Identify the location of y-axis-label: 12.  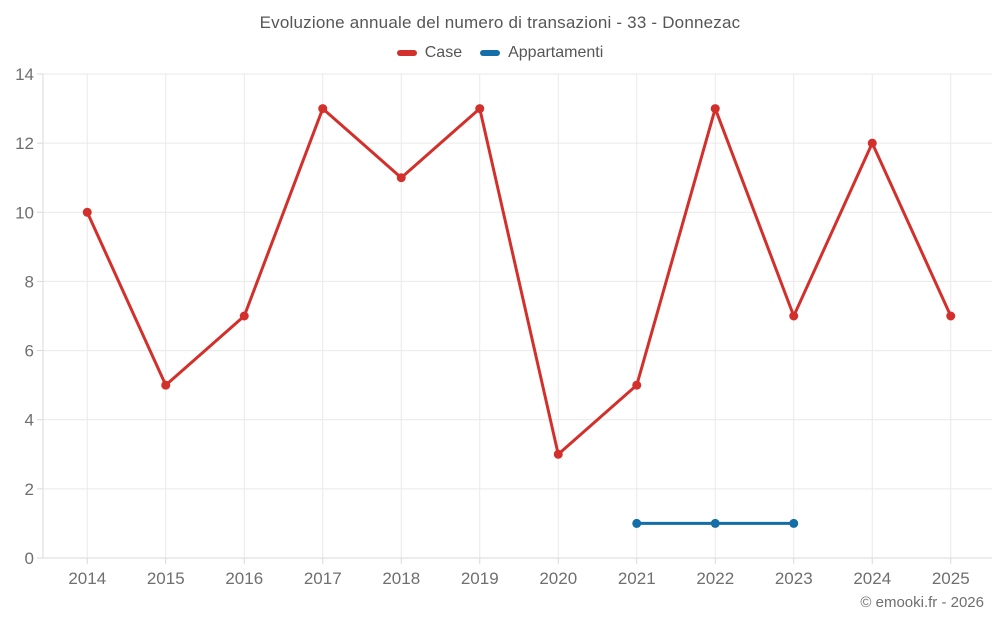
(24, 143).